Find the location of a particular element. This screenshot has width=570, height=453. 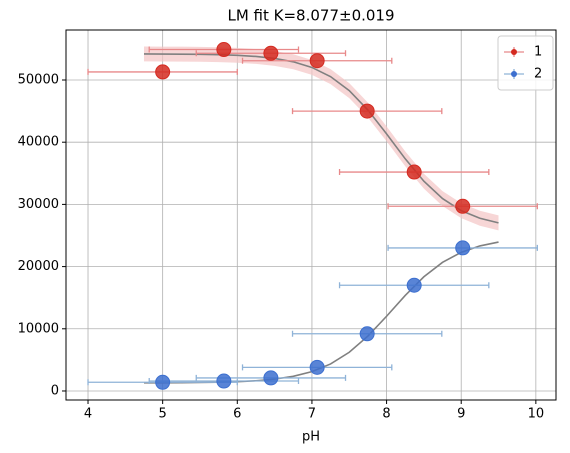

x-tick-label: 9 is located at coordinates (461, 414).